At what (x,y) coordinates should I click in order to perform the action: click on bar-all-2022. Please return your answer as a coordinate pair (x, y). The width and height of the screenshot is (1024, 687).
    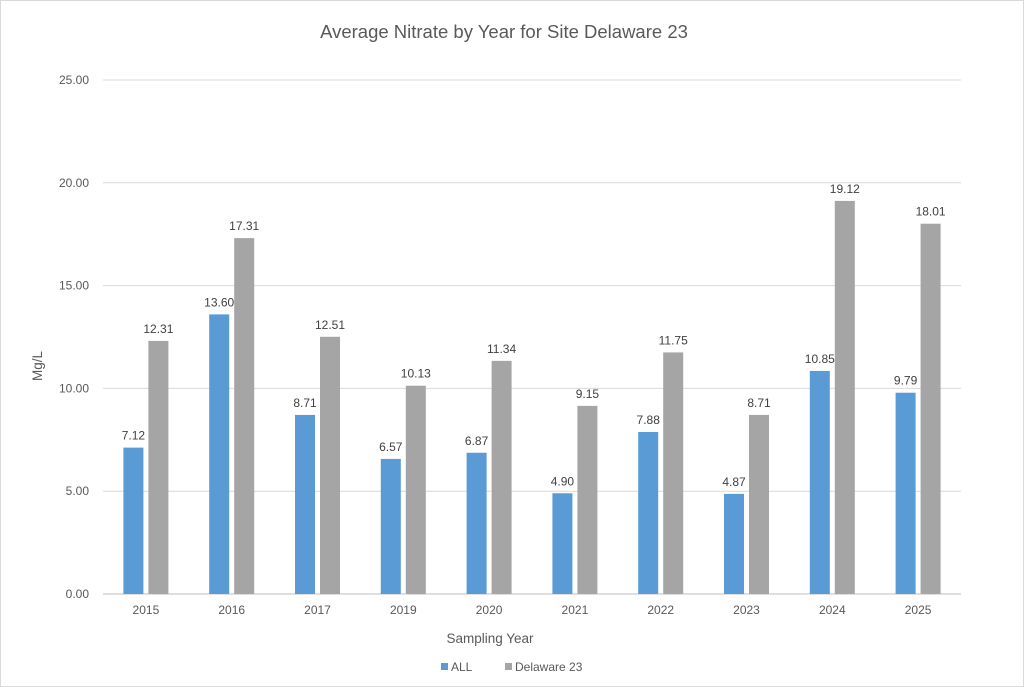
    Looking at the image, I should click on (648, 512).